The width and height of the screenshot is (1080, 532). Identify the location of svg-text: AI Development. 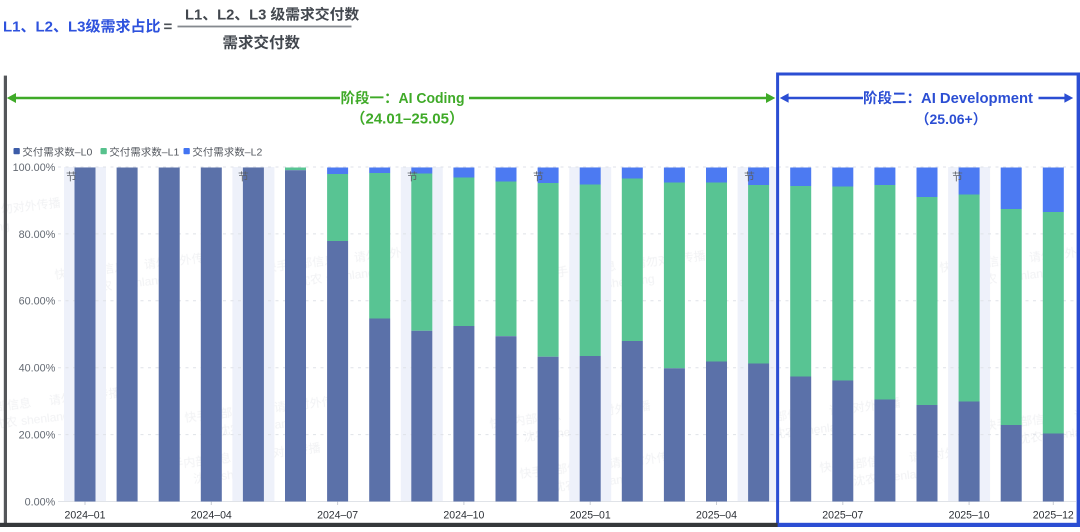
(977, 99).